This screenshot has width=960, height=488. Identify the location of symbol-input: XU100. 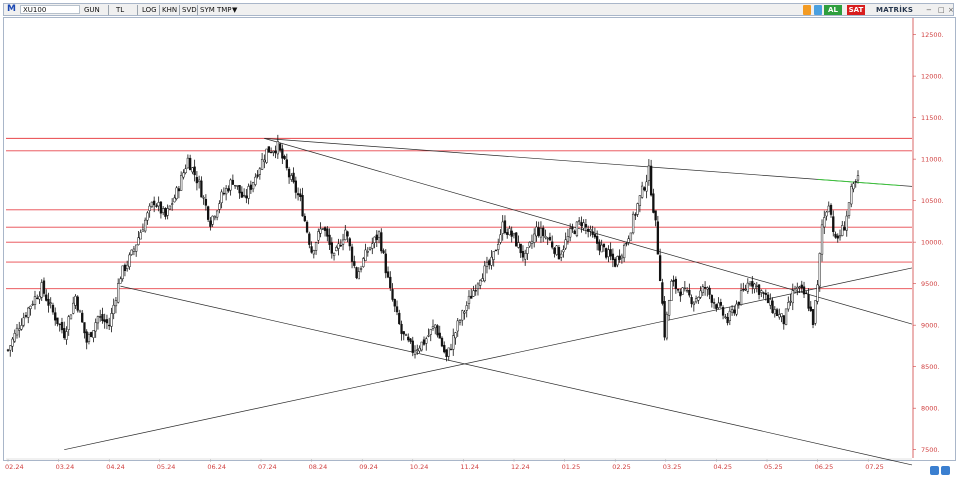
(50, 9).